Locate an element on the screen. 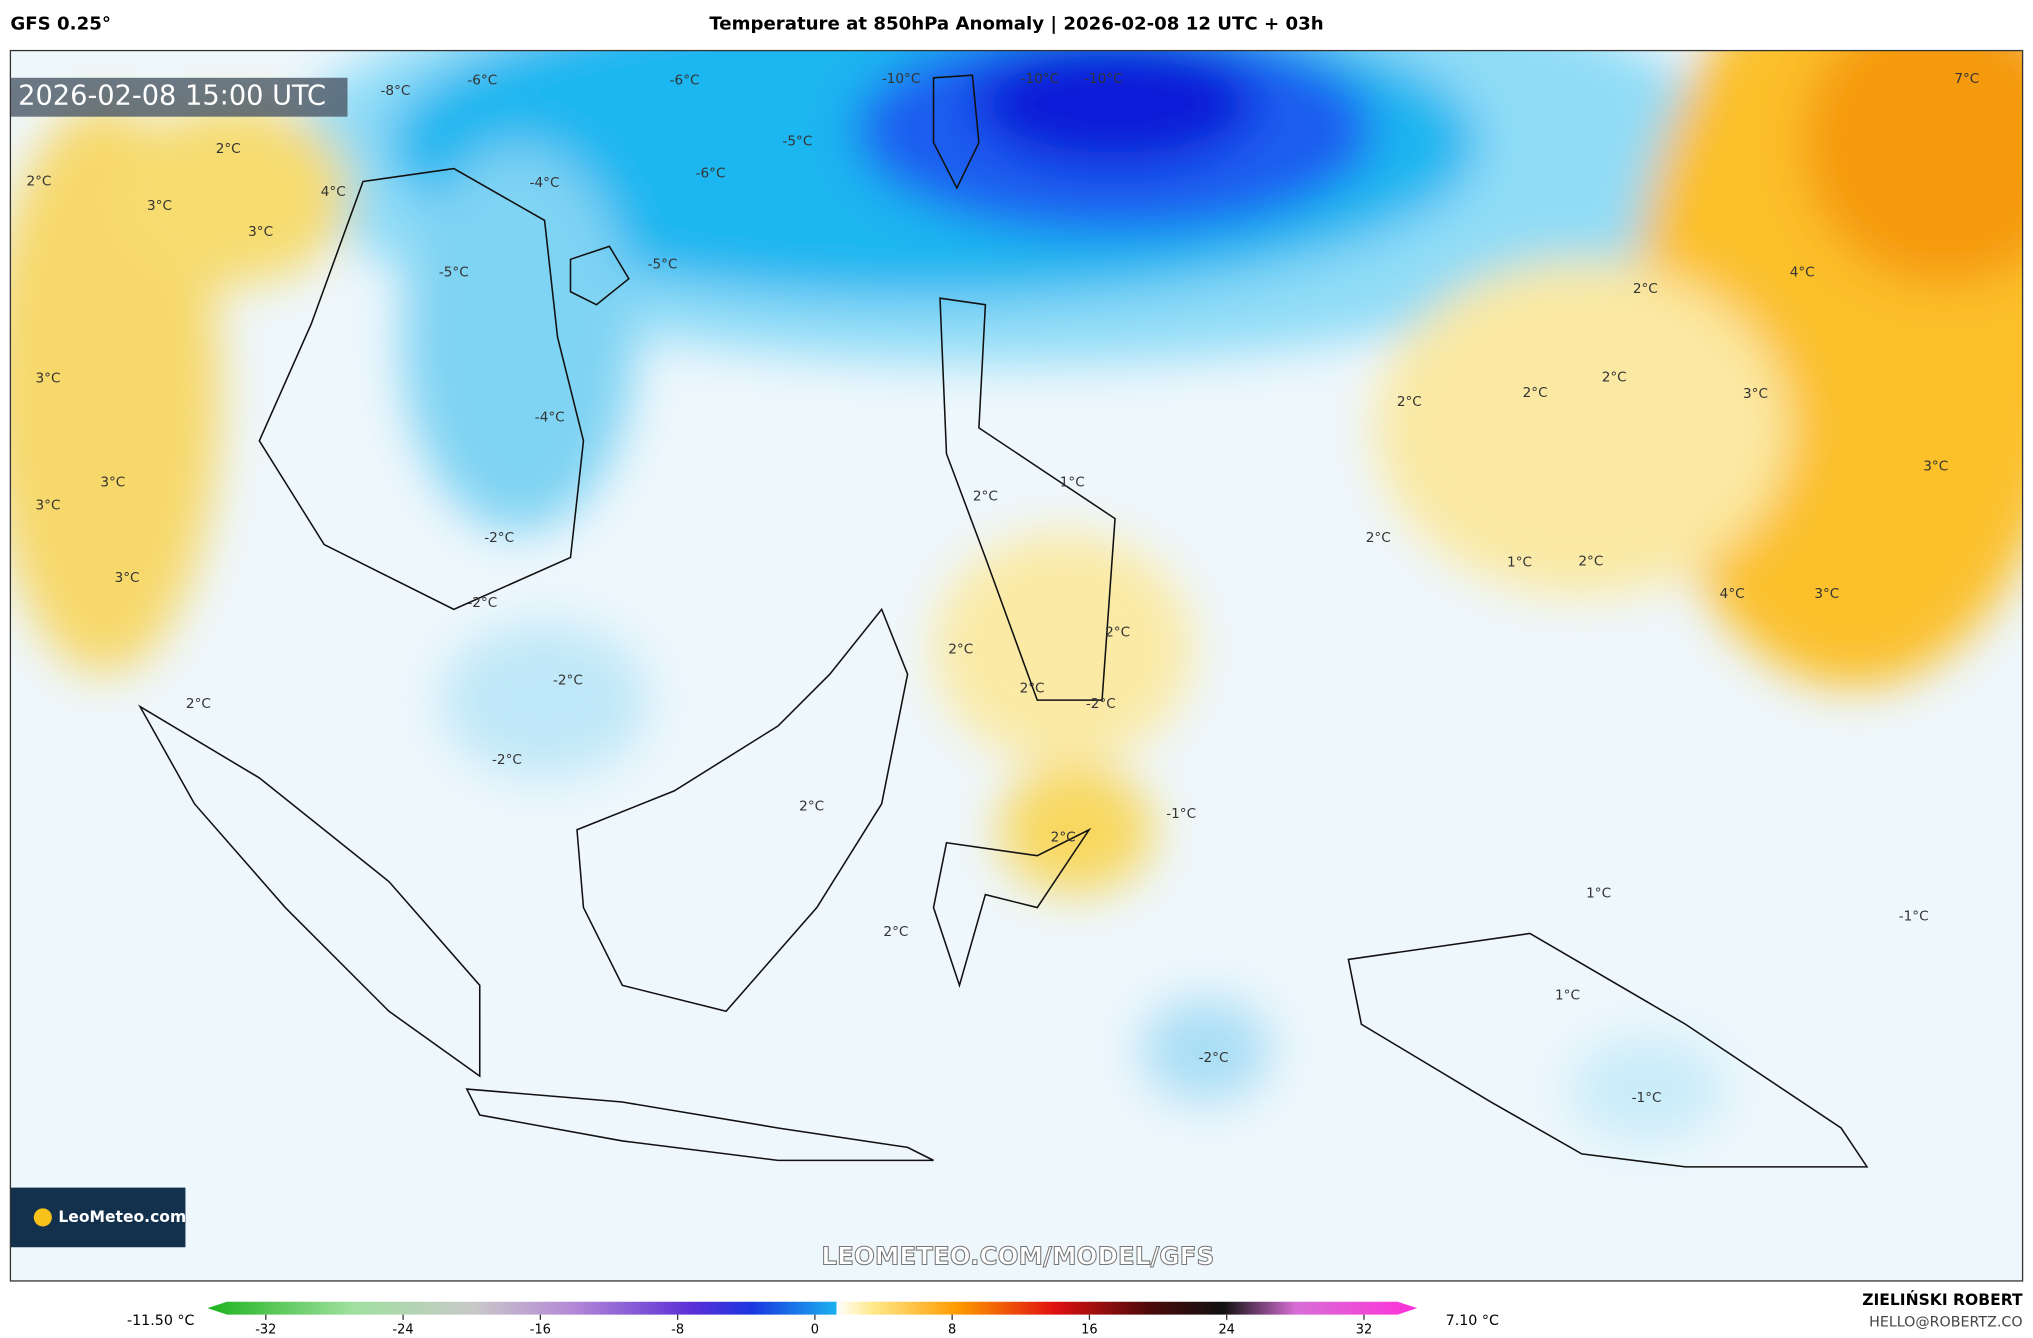 This screenshot has width=2033, height=1338. colorbar-max: 7.10 °C is located at coordinates (1472, 1321).